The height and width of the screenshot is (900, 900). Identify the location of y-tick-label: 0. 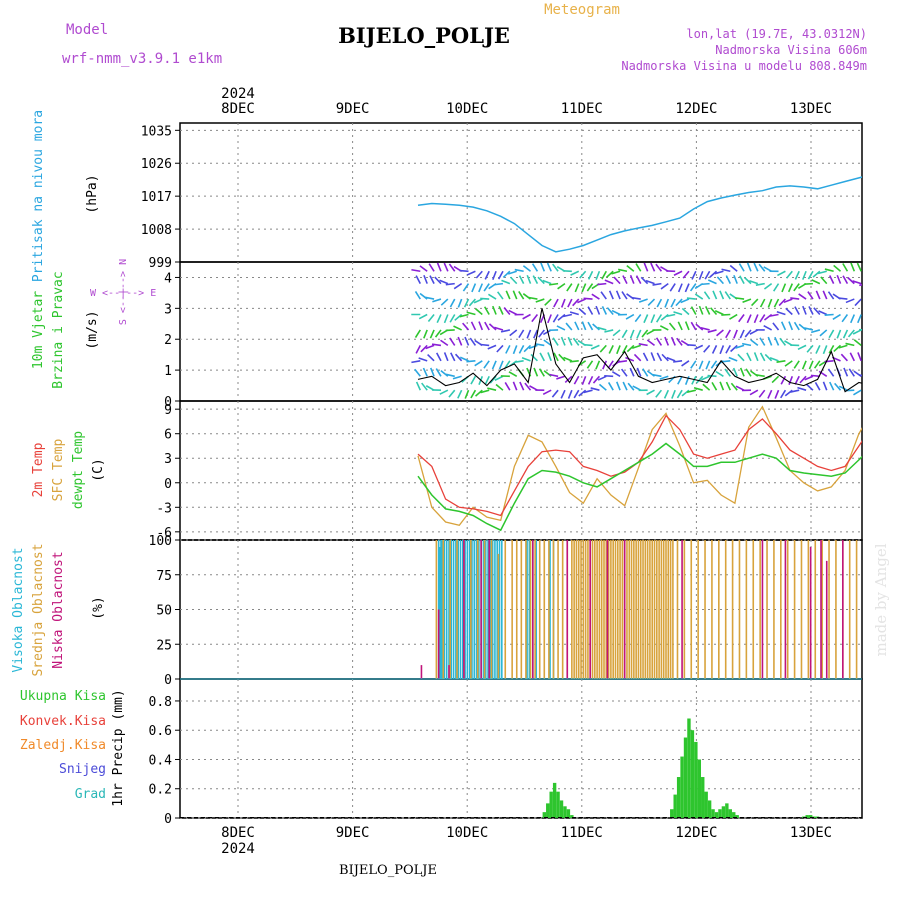
(168, 680).